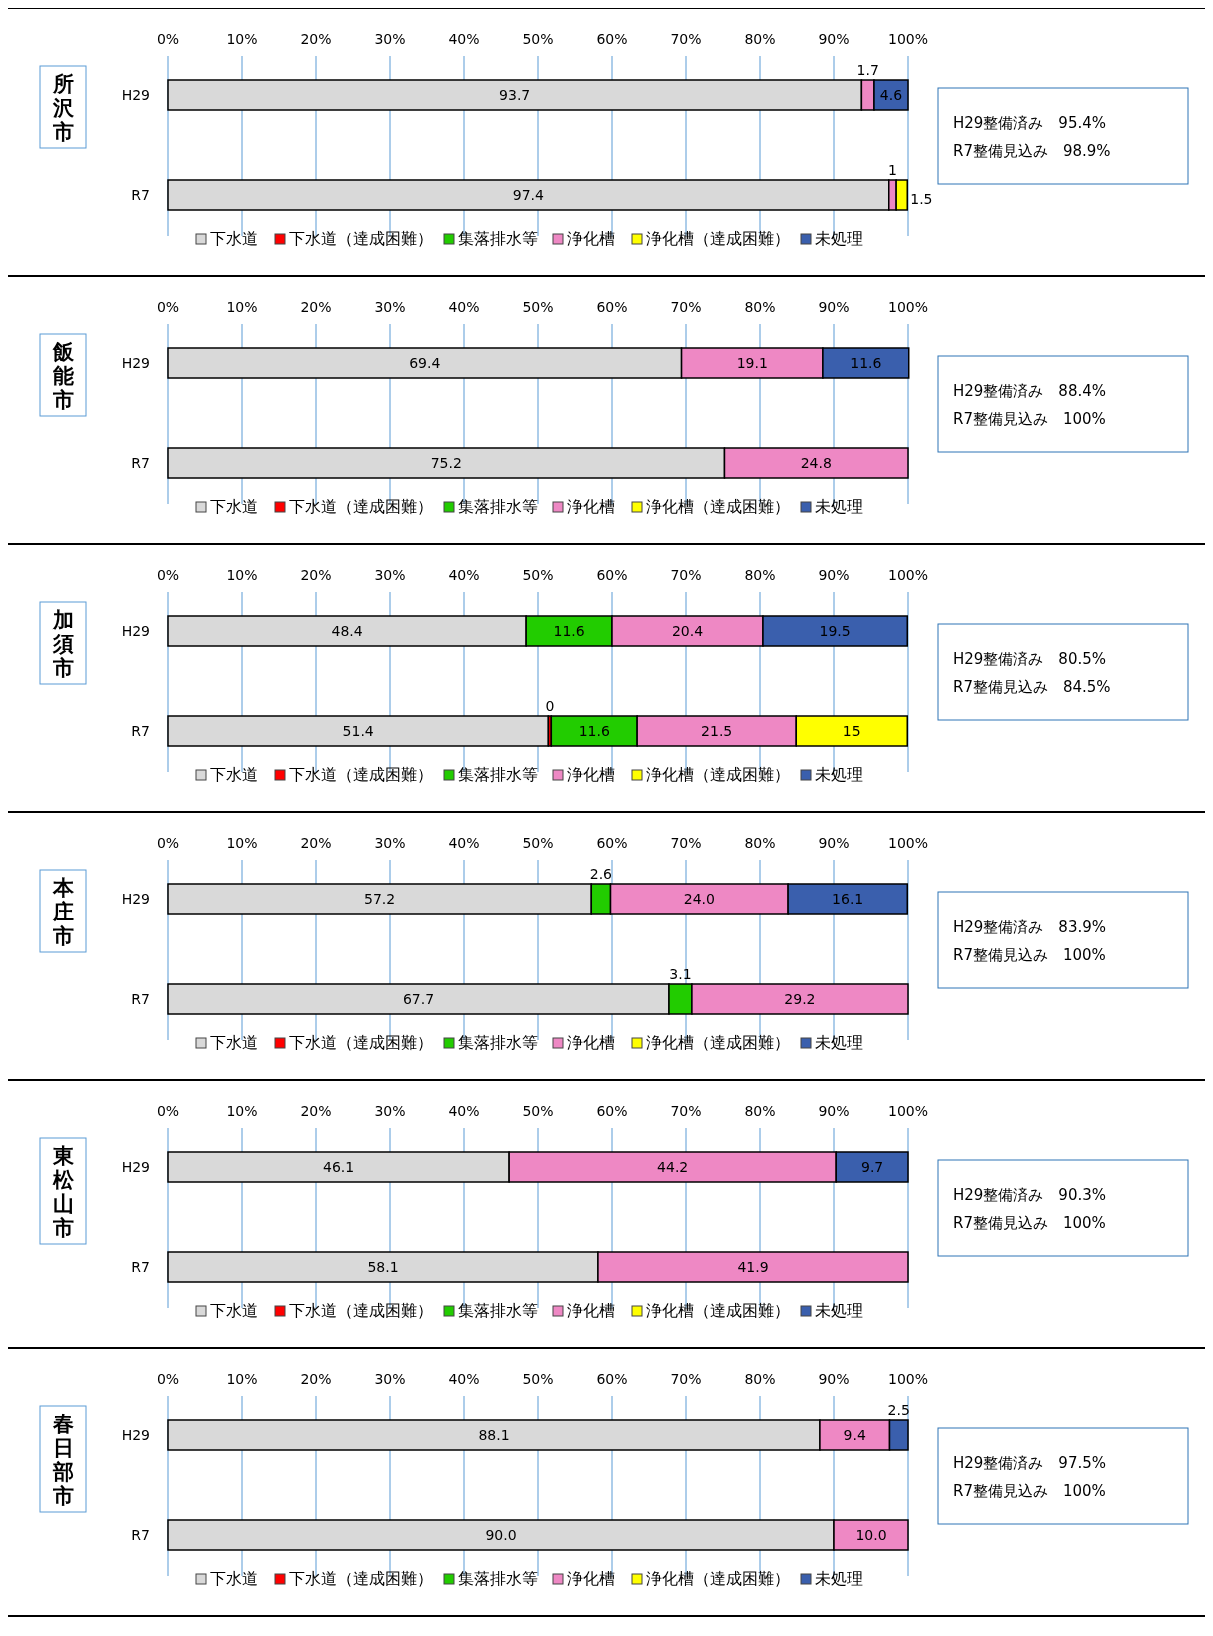 This screenshot has height=1636, width=1213. I want to click on text: 本庄市, so click(63, 912).